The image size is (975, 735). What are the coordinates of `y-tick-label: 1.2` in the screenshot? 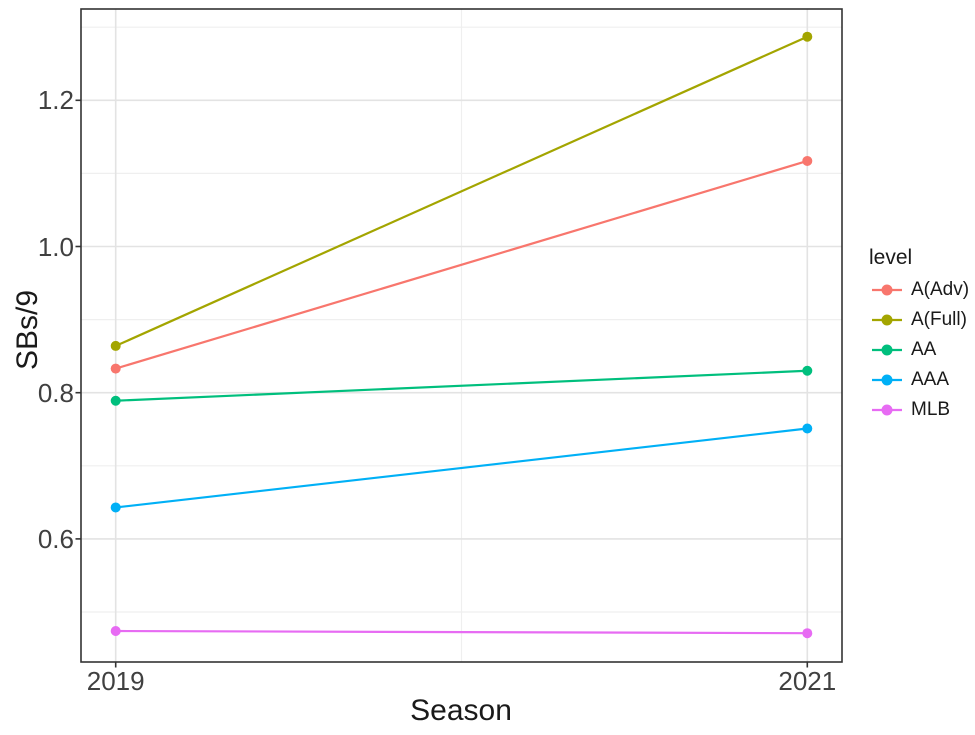 It's located at (55, 100).